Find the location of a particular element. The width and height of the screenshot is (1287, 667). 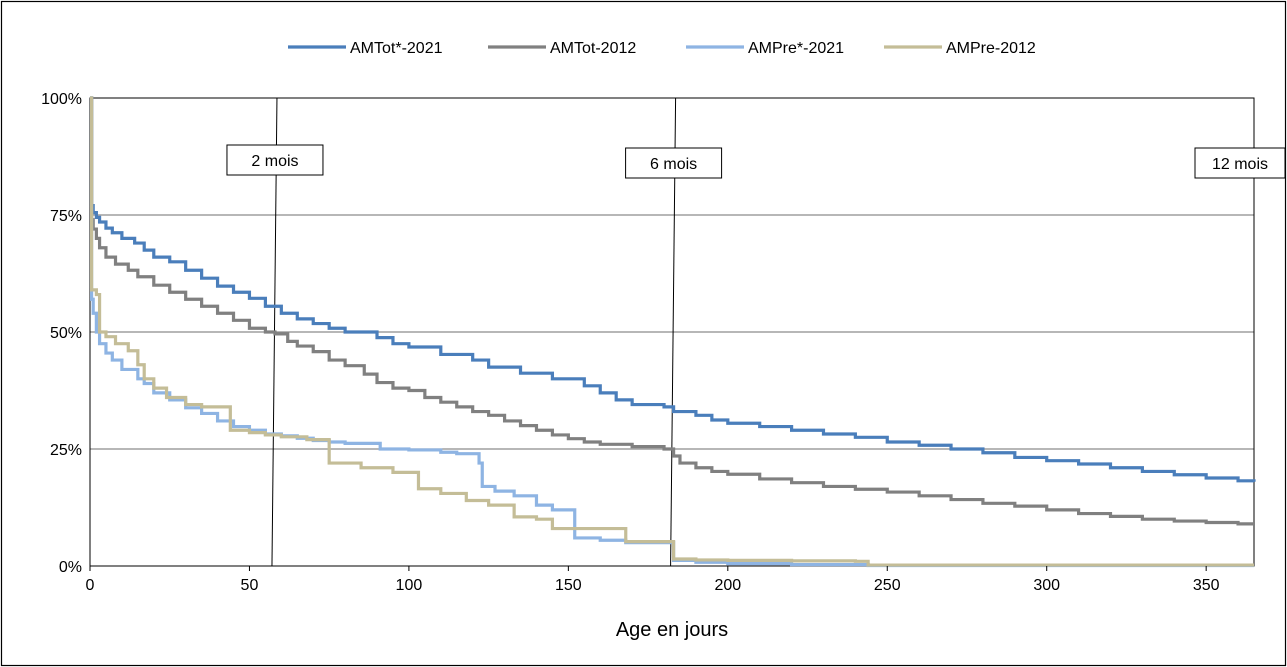

period-marker-label: 12 mois is located at coordinates (1240, 164).